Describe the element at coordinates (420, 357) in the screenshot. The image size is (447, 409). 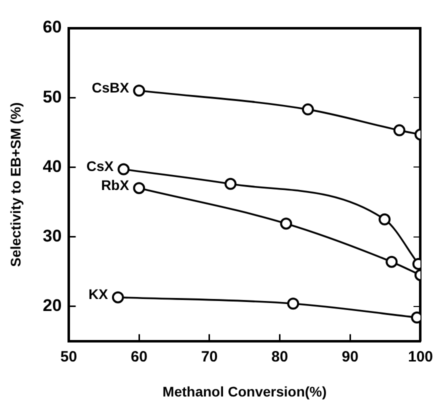
I see `x-tick-label: 100` at that location.